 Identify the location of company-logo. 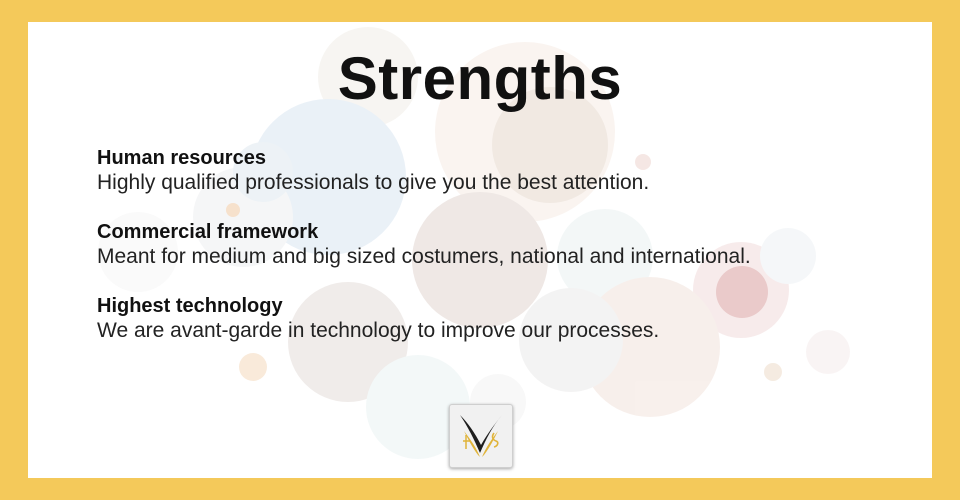
(481, 436).